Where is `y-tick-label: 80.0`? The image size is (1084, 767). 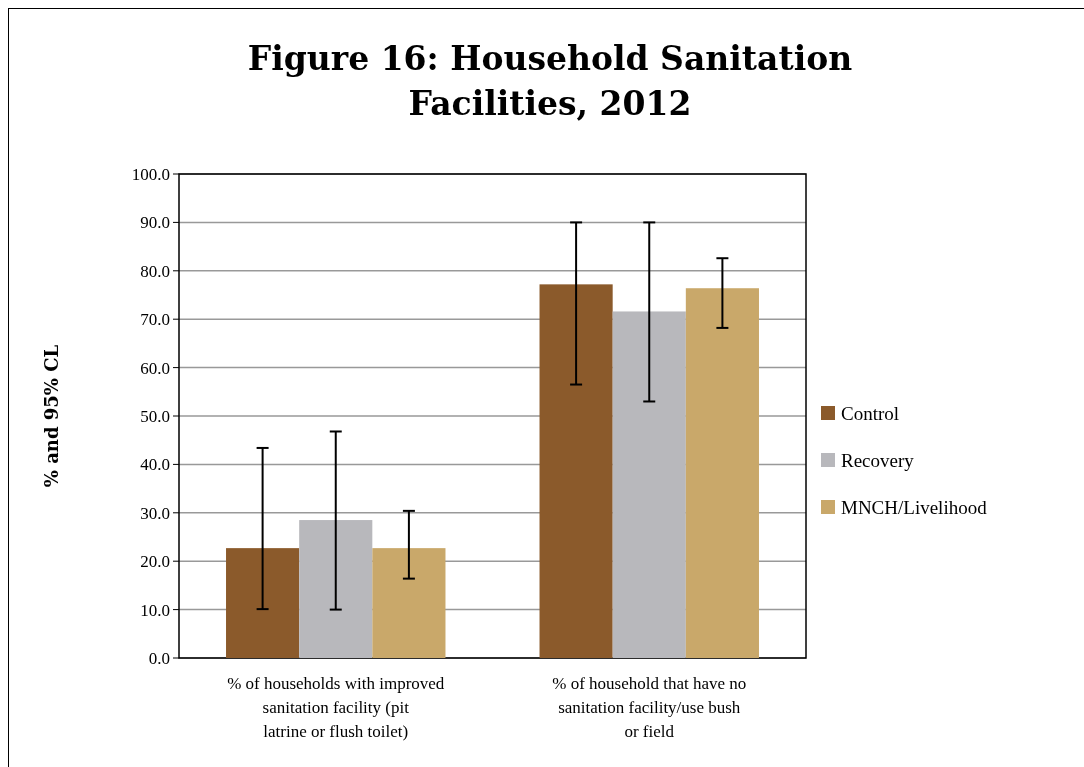 y-tick-label: 80.0 is located at coordinates (155, 271).